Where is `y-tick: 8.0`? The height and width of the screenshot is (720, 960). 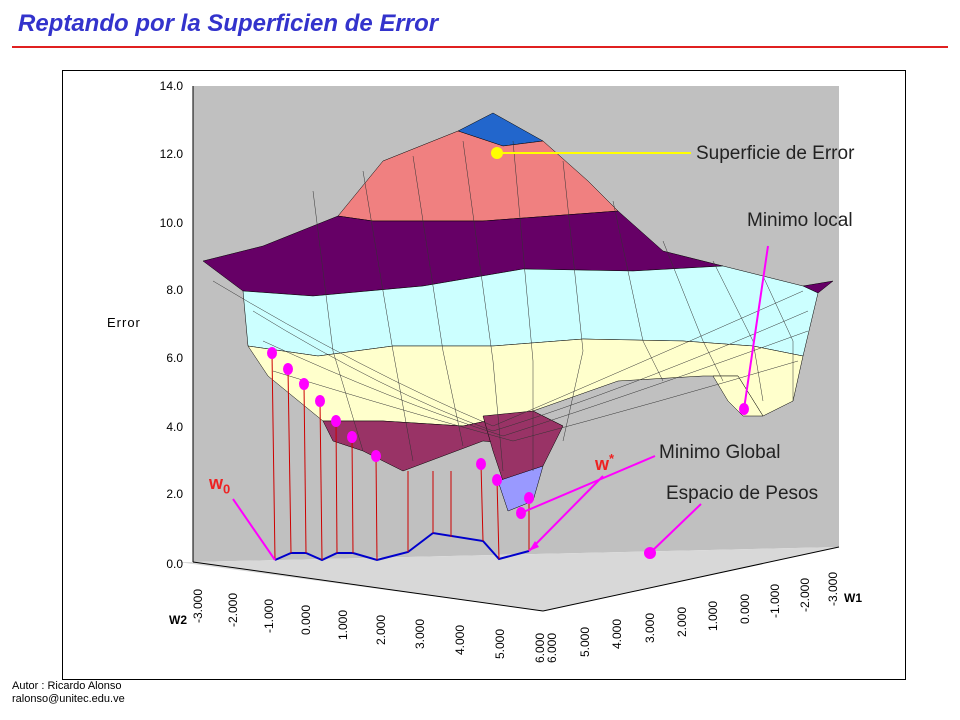 y-tick: 8.0 is located at coordinates (174, 290).